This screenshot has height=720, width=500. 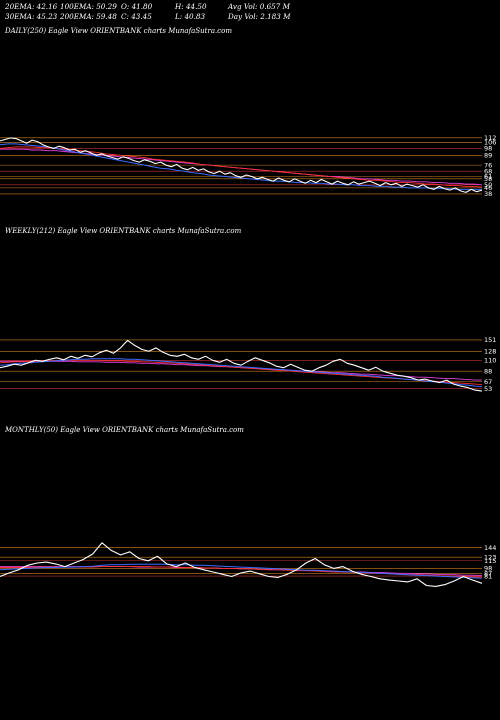 What do you see at coordinates (88, 6) in the screenshot?
I see `ema100-stat: 100EMA: 50.29` at bounding box center [88, 6].